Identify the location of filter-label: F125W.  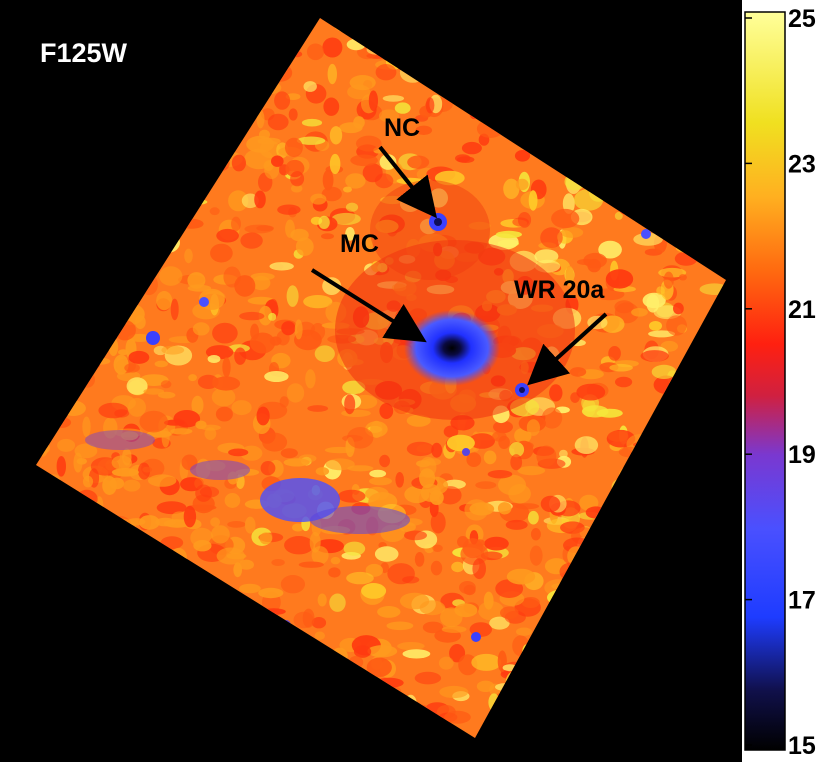
(84, 53).